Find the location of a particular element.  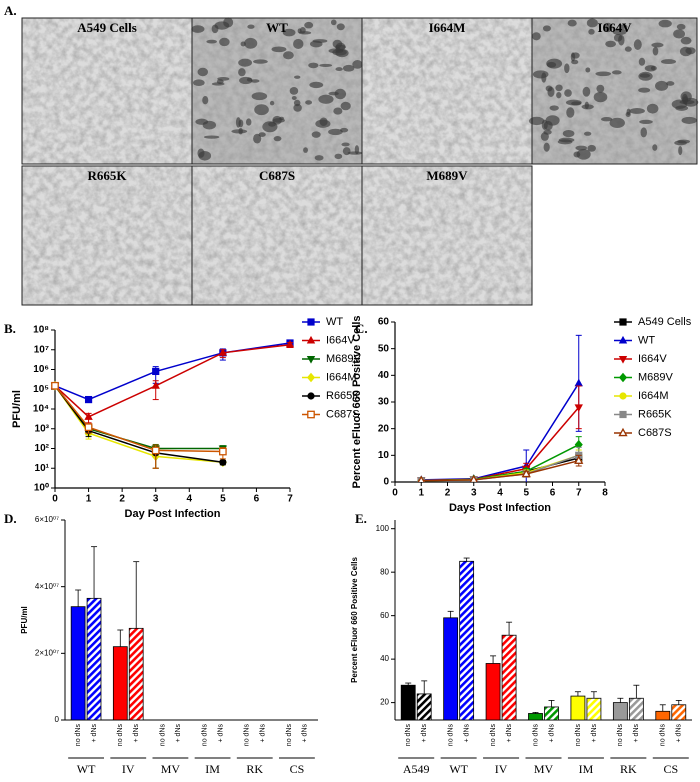

micrograph: A549 Cells is located at coordinates (107, 91).